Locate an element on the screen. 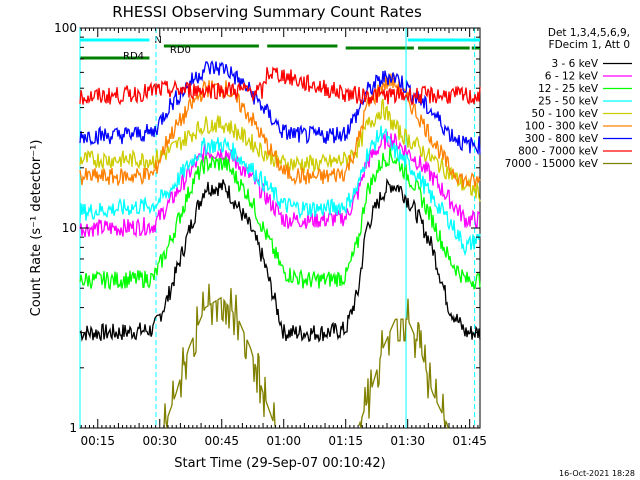 This screenshot has height=480, width=640. legend-entry-label: 50 - 100 keV is located at coordinates (564, 114).